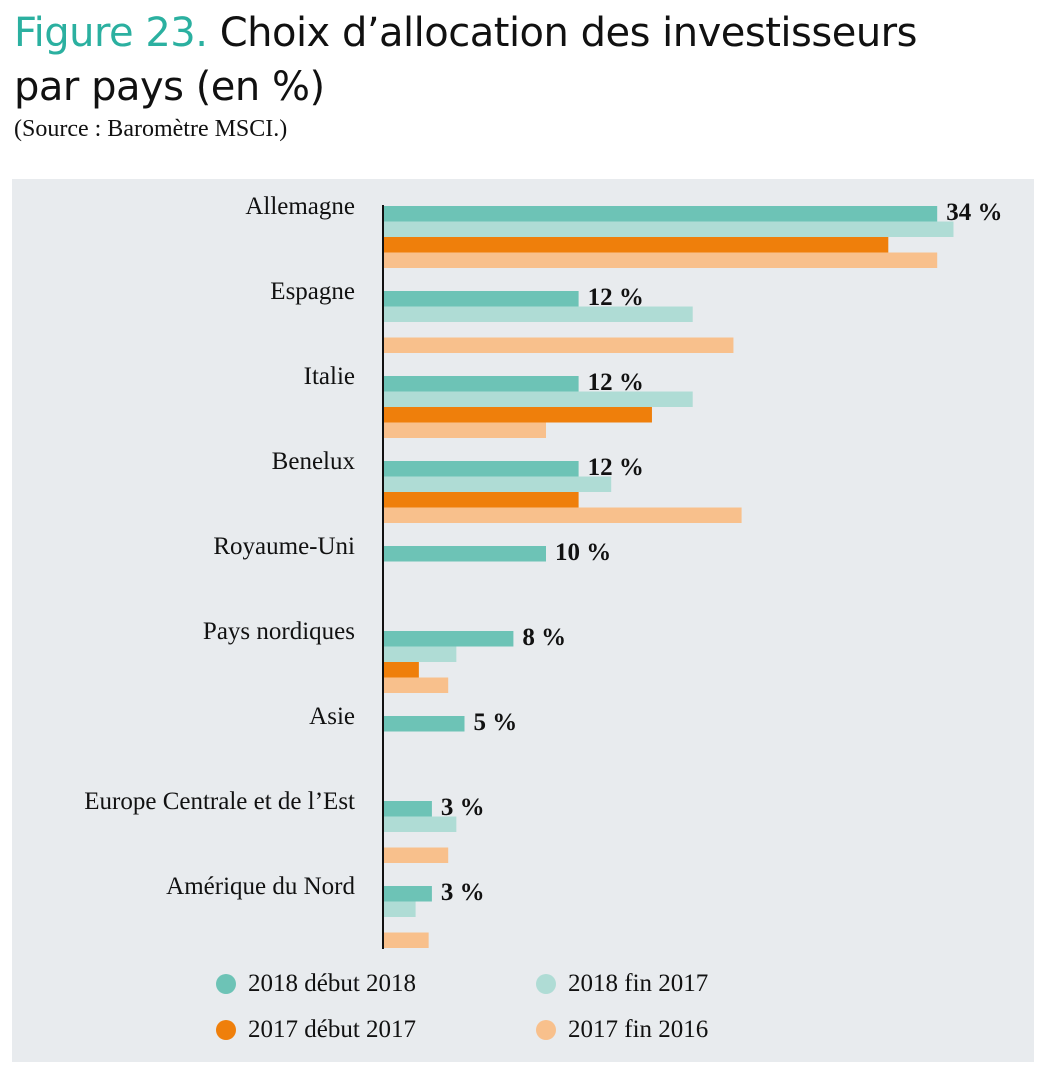  What do you see at coordinates (219, 801) in the screenshot?
I see `category-label: Europe Centrale et de l’Est` at bounding box center [219, 801].